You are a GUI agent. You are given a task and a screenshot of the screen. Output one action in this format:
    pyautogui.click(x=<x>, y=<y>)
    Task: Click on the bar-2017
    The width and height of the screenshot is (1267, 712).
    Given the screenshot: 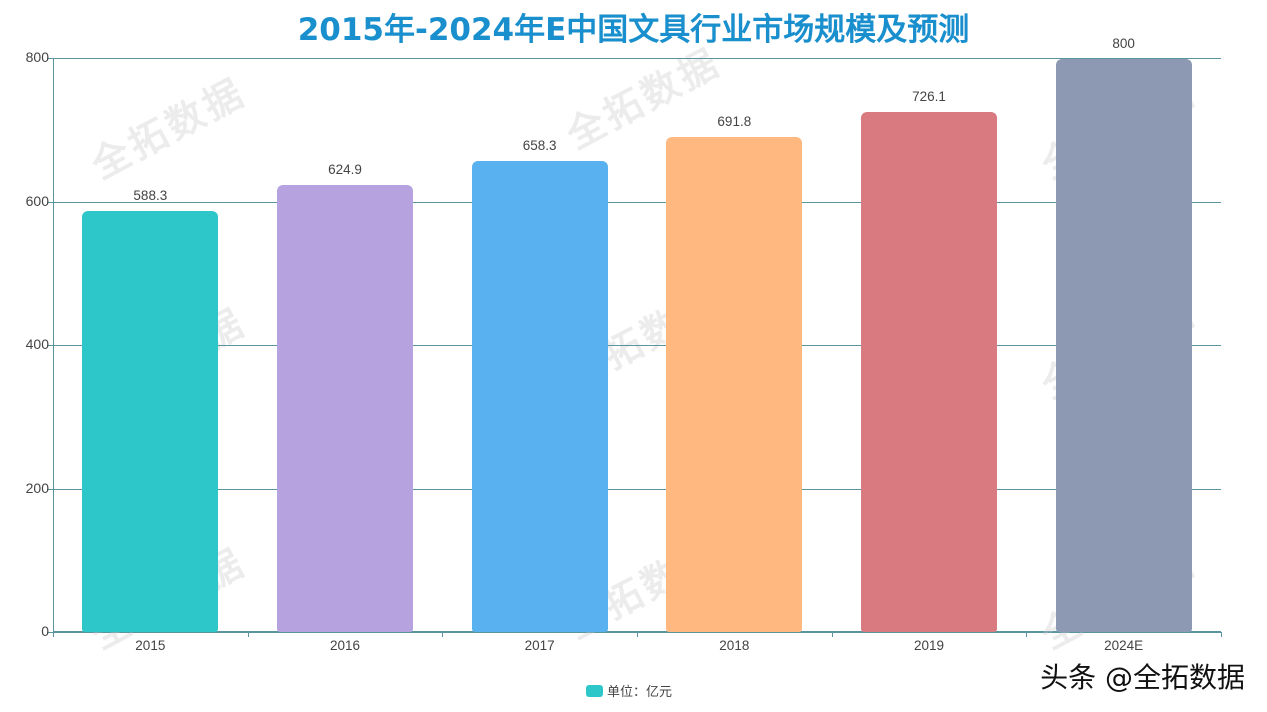 What is the action you would take?
    pyautogui.click(x=539, y=396)
    